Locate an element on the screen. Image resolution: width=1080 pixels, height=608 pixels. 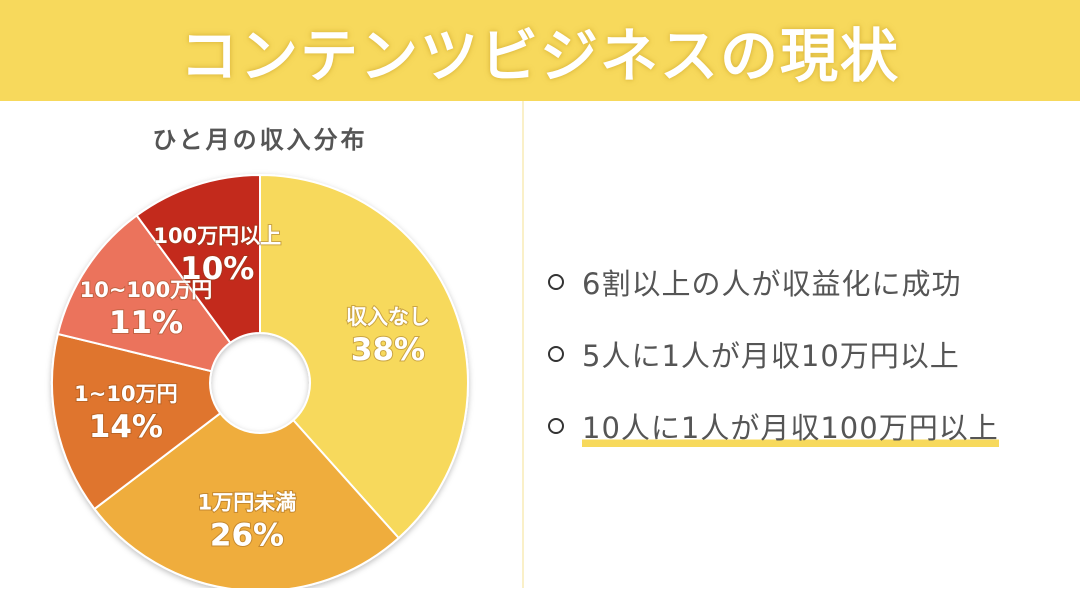
bullet-item: 10人に1人が月収100万円以上 is located at coordinates (813, 426).